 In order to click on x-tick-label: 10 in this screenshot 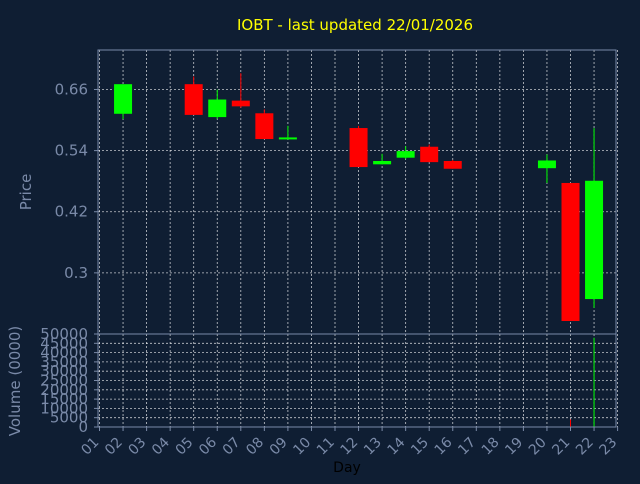, I will do `click(302, 447)`.